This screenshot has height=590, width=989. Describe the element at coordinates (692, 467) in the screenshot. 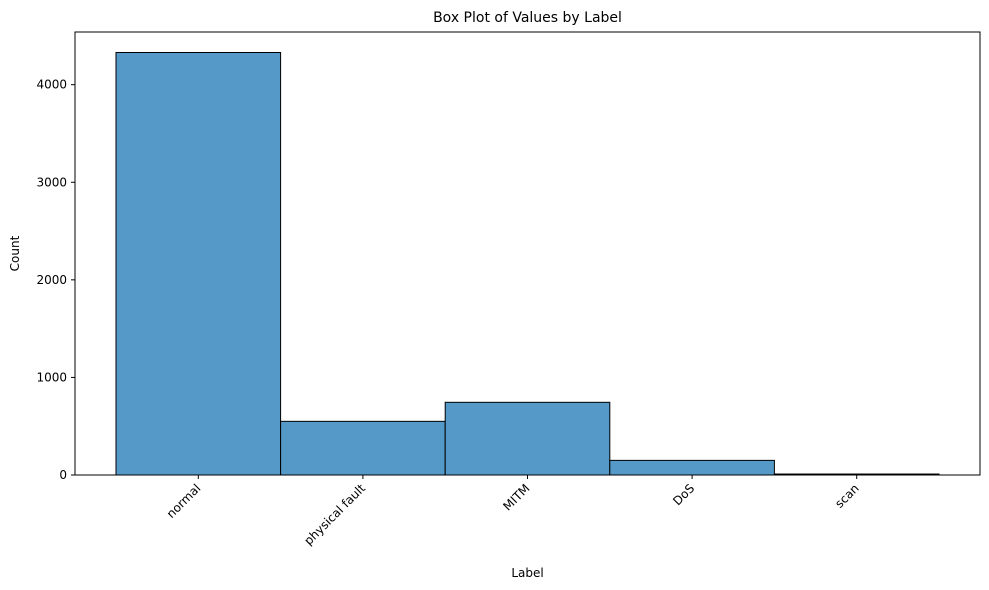

I see `bar-dos` at that location.